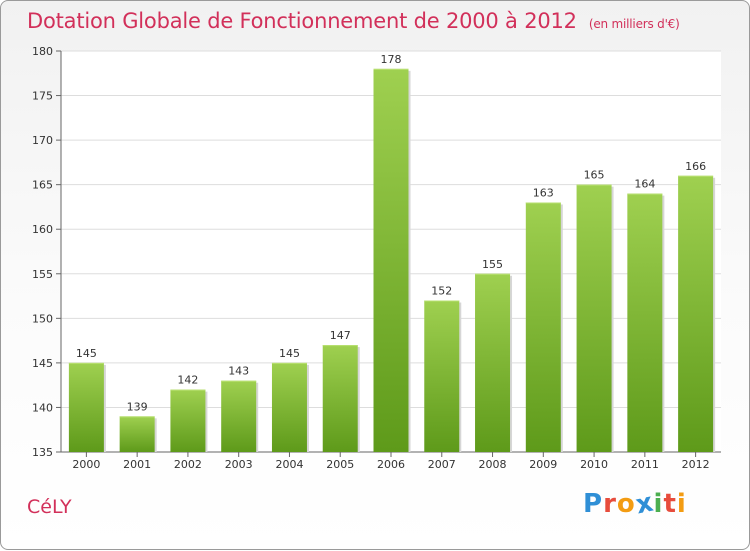 The width and height of the screenshot is (750, 551). I want to click on x-tick-label: 2001, so click(137, 464).